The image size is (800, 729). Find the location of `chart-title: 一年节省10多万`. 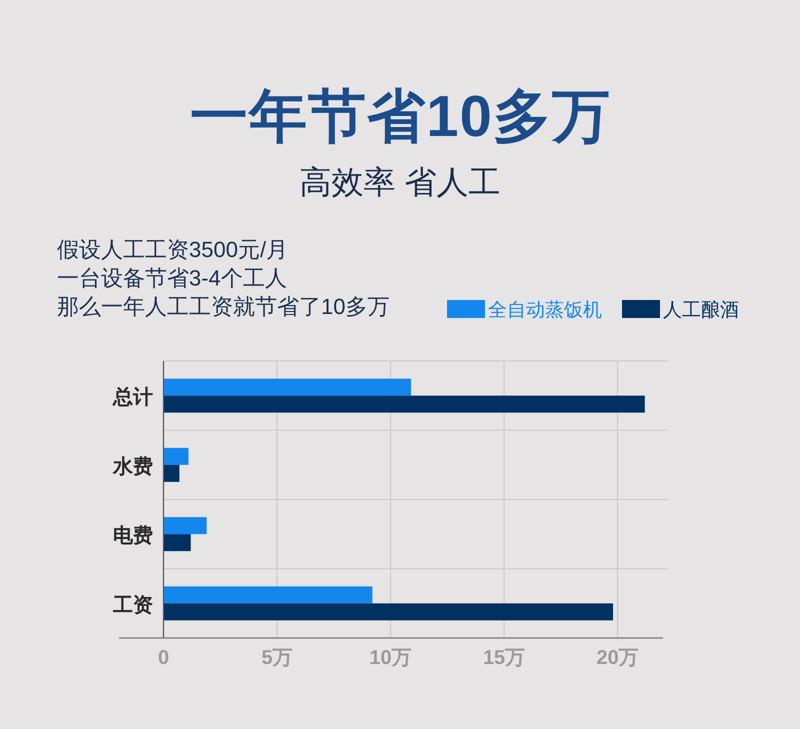

chart-title: 一年节省10多万 is located at coordinates (400, 116).